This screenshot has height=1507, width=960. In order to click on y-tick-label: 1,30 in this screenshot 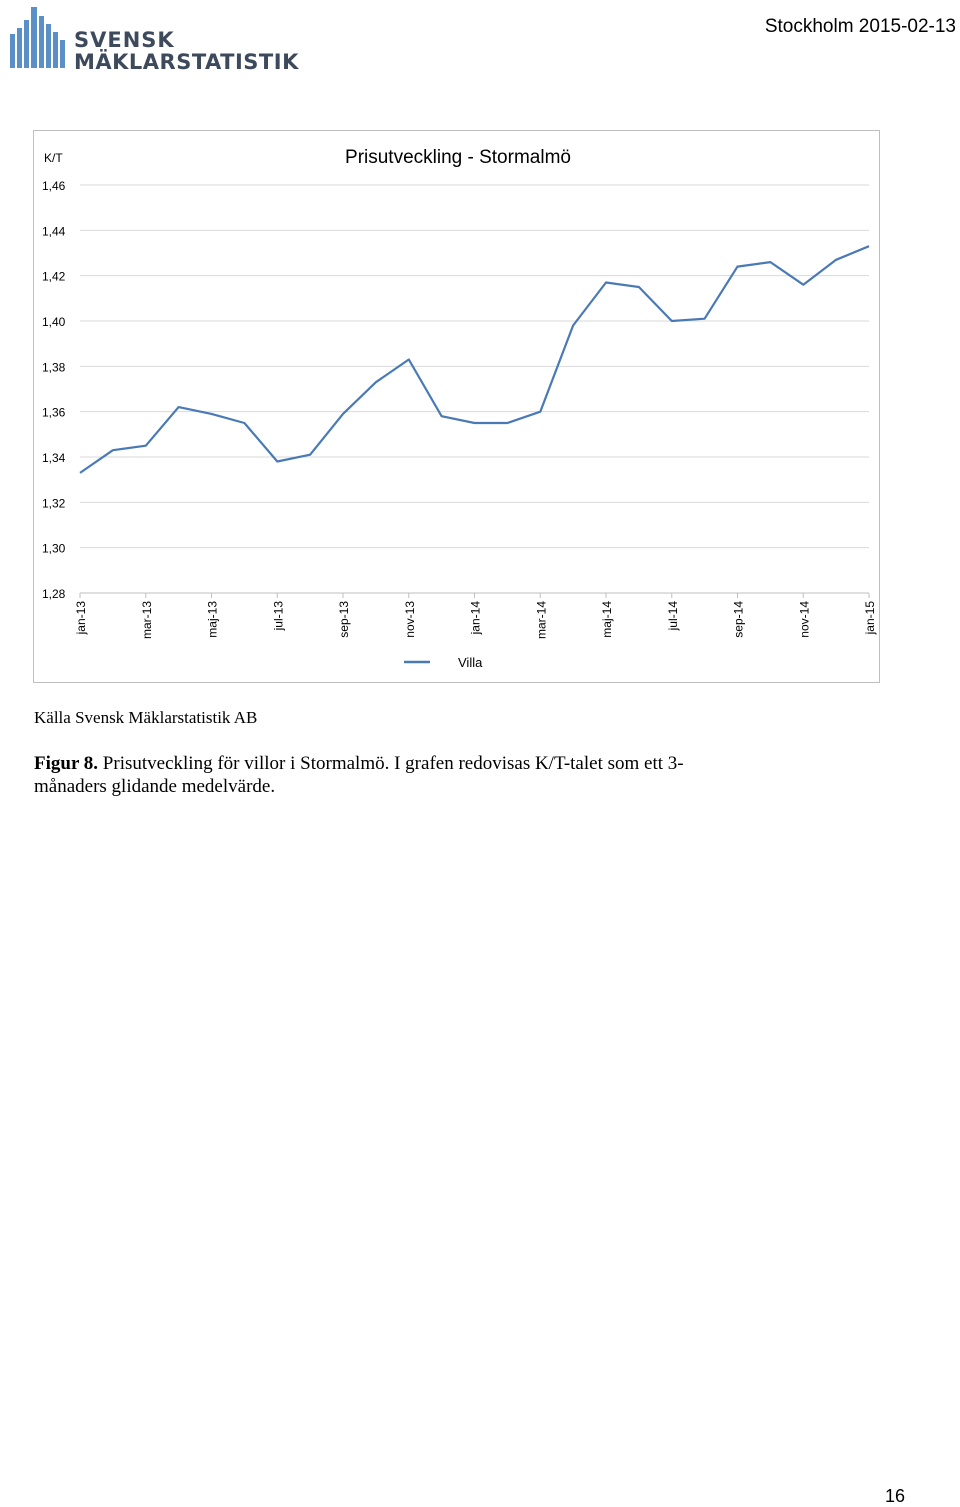, I will do `click(54, 549)`.